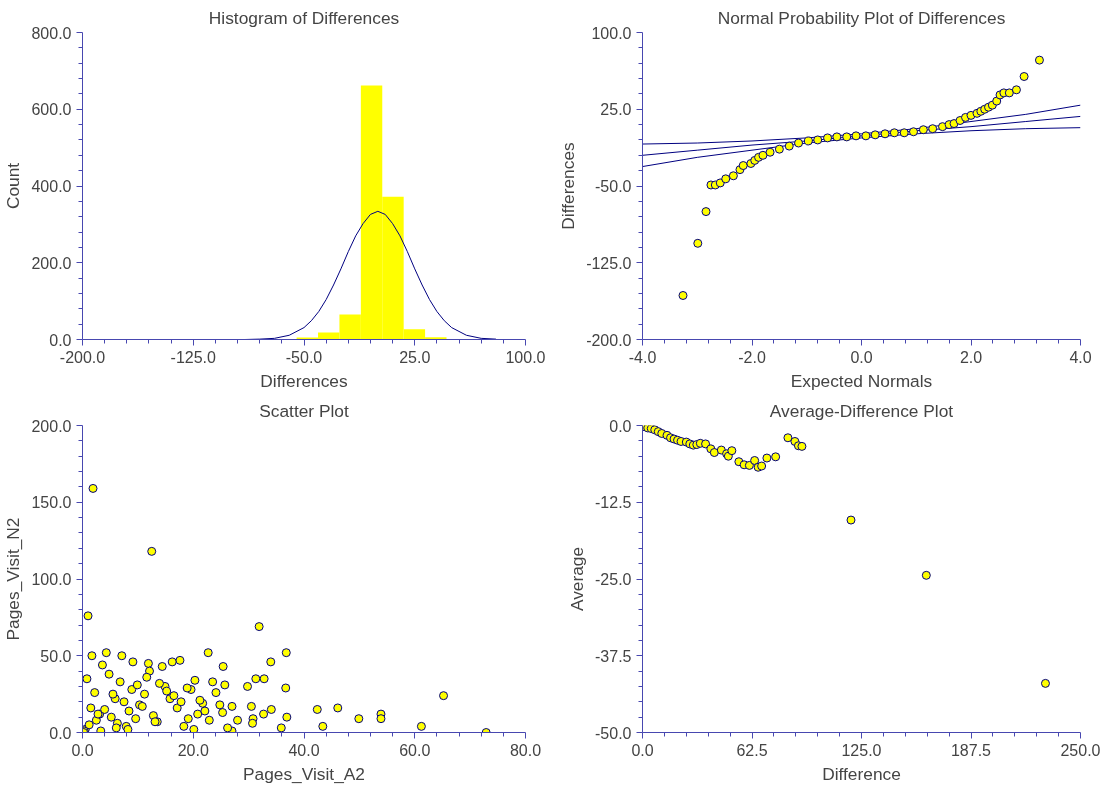  What do you see at coordinates (304, 410) in the screenshot?
I see `chart-title: Scatter Plot` at bounding box center [304, 410].